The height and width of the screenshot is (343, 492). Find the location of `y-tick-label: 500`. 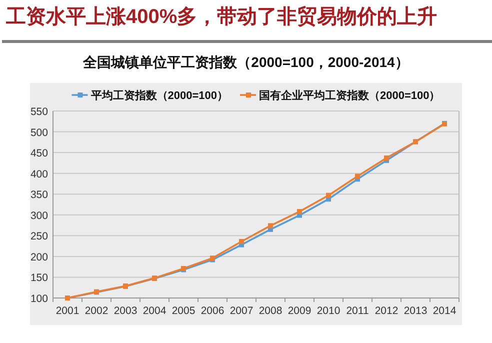

y-tick-label: 500 is located at coordinates (39, 132).